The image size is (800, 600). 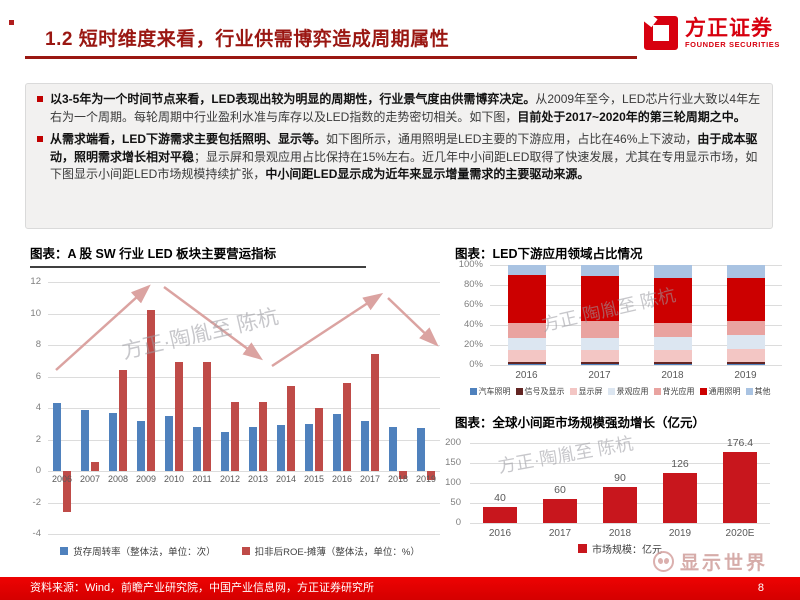 I want to click on data-label: 176.4, so click(x=740, y=443).